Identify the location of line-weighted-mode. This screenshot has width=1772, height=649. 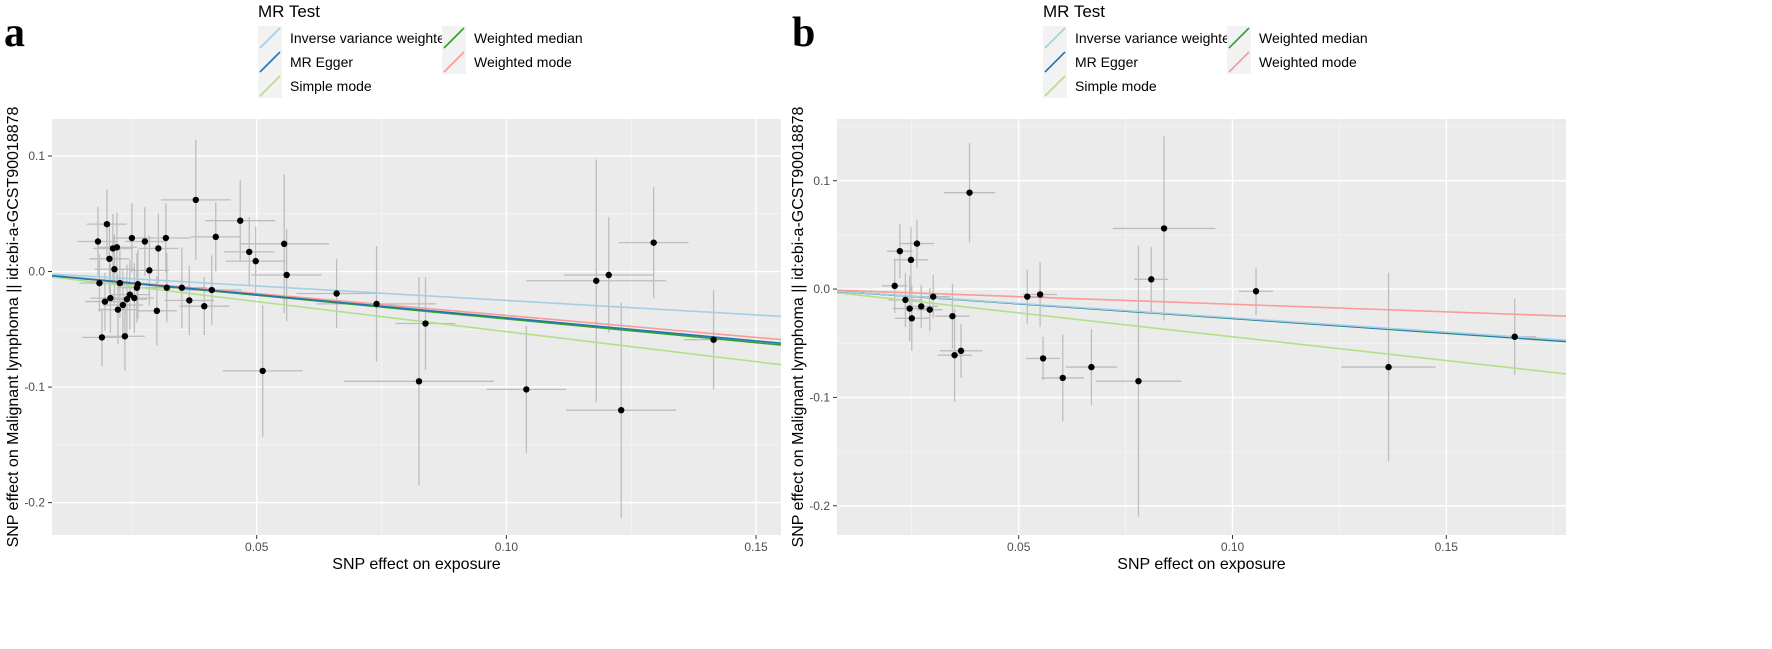
(1201, 303).